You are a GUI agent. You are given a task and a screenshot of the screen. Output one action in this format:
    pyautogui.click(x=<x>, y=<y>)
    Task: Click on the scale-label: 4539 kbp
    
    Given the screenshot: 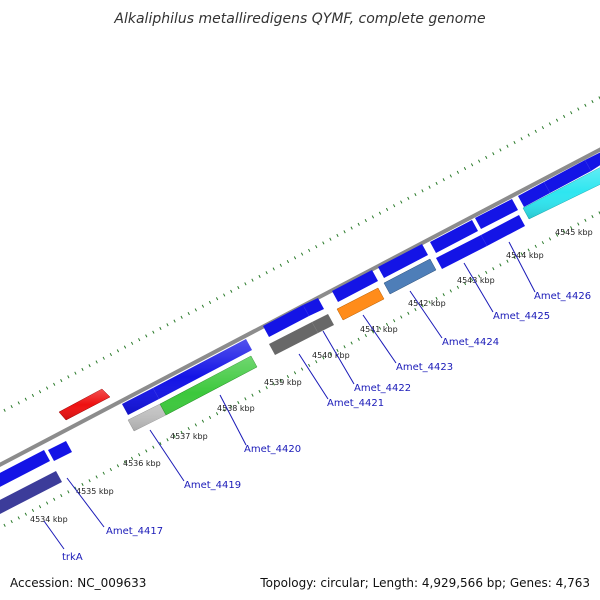 What is the action you would take?
    pyautogui.click(x=283, y=382)
    